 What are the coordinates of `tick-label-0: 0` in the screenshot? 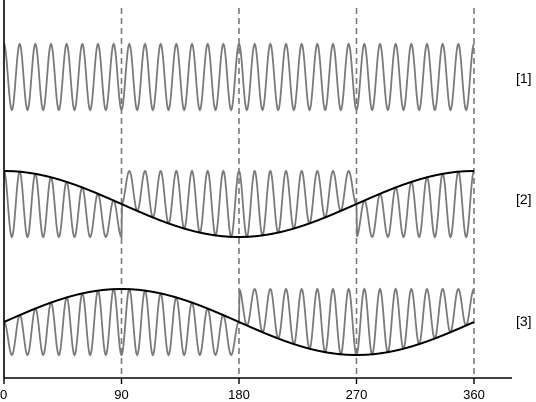 It's located at (3, 394).